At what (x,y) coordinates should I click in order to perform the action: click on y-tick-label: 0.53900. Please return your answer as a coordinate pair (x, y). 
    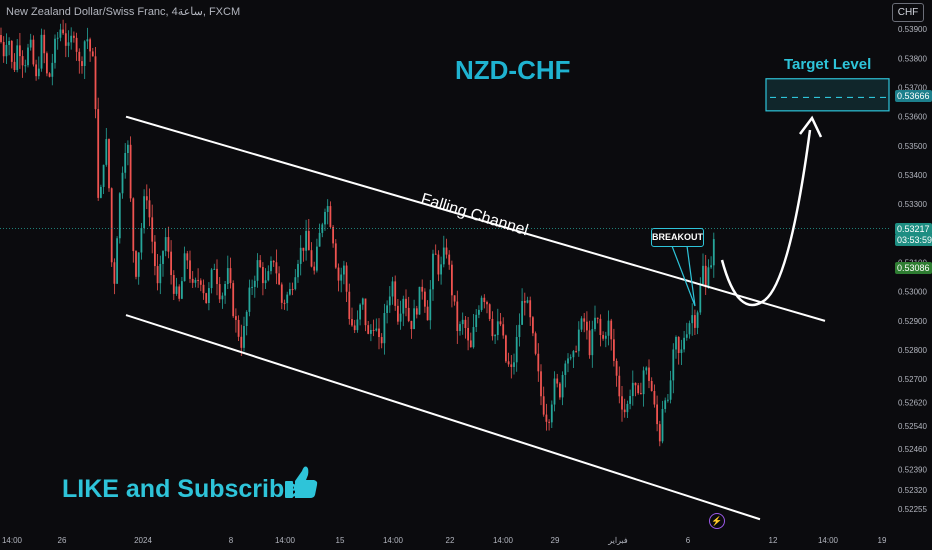
    Looking at the image, I should click on (912, 29).